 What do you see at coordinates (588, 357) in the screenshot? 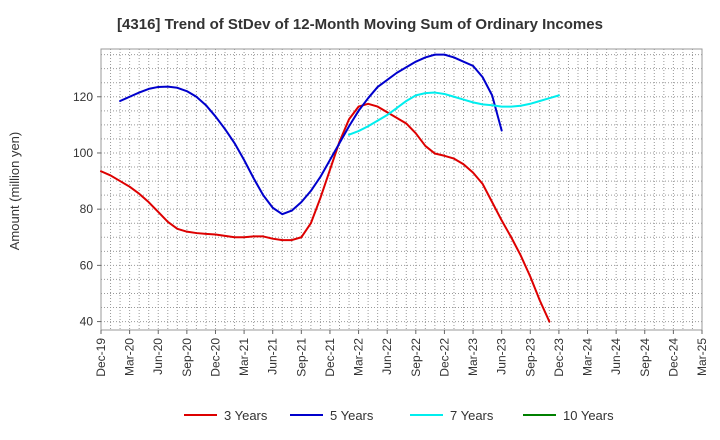
I see `x-tick-label: Mar-24` at bounding box center [588, 357].